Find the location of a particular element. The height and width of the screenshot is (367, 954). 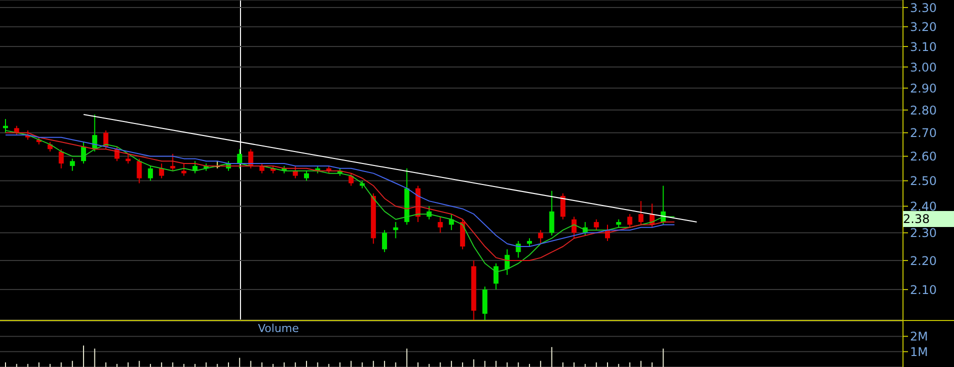

y-tick-label: 2.30 is located at coordinates (923, 233).